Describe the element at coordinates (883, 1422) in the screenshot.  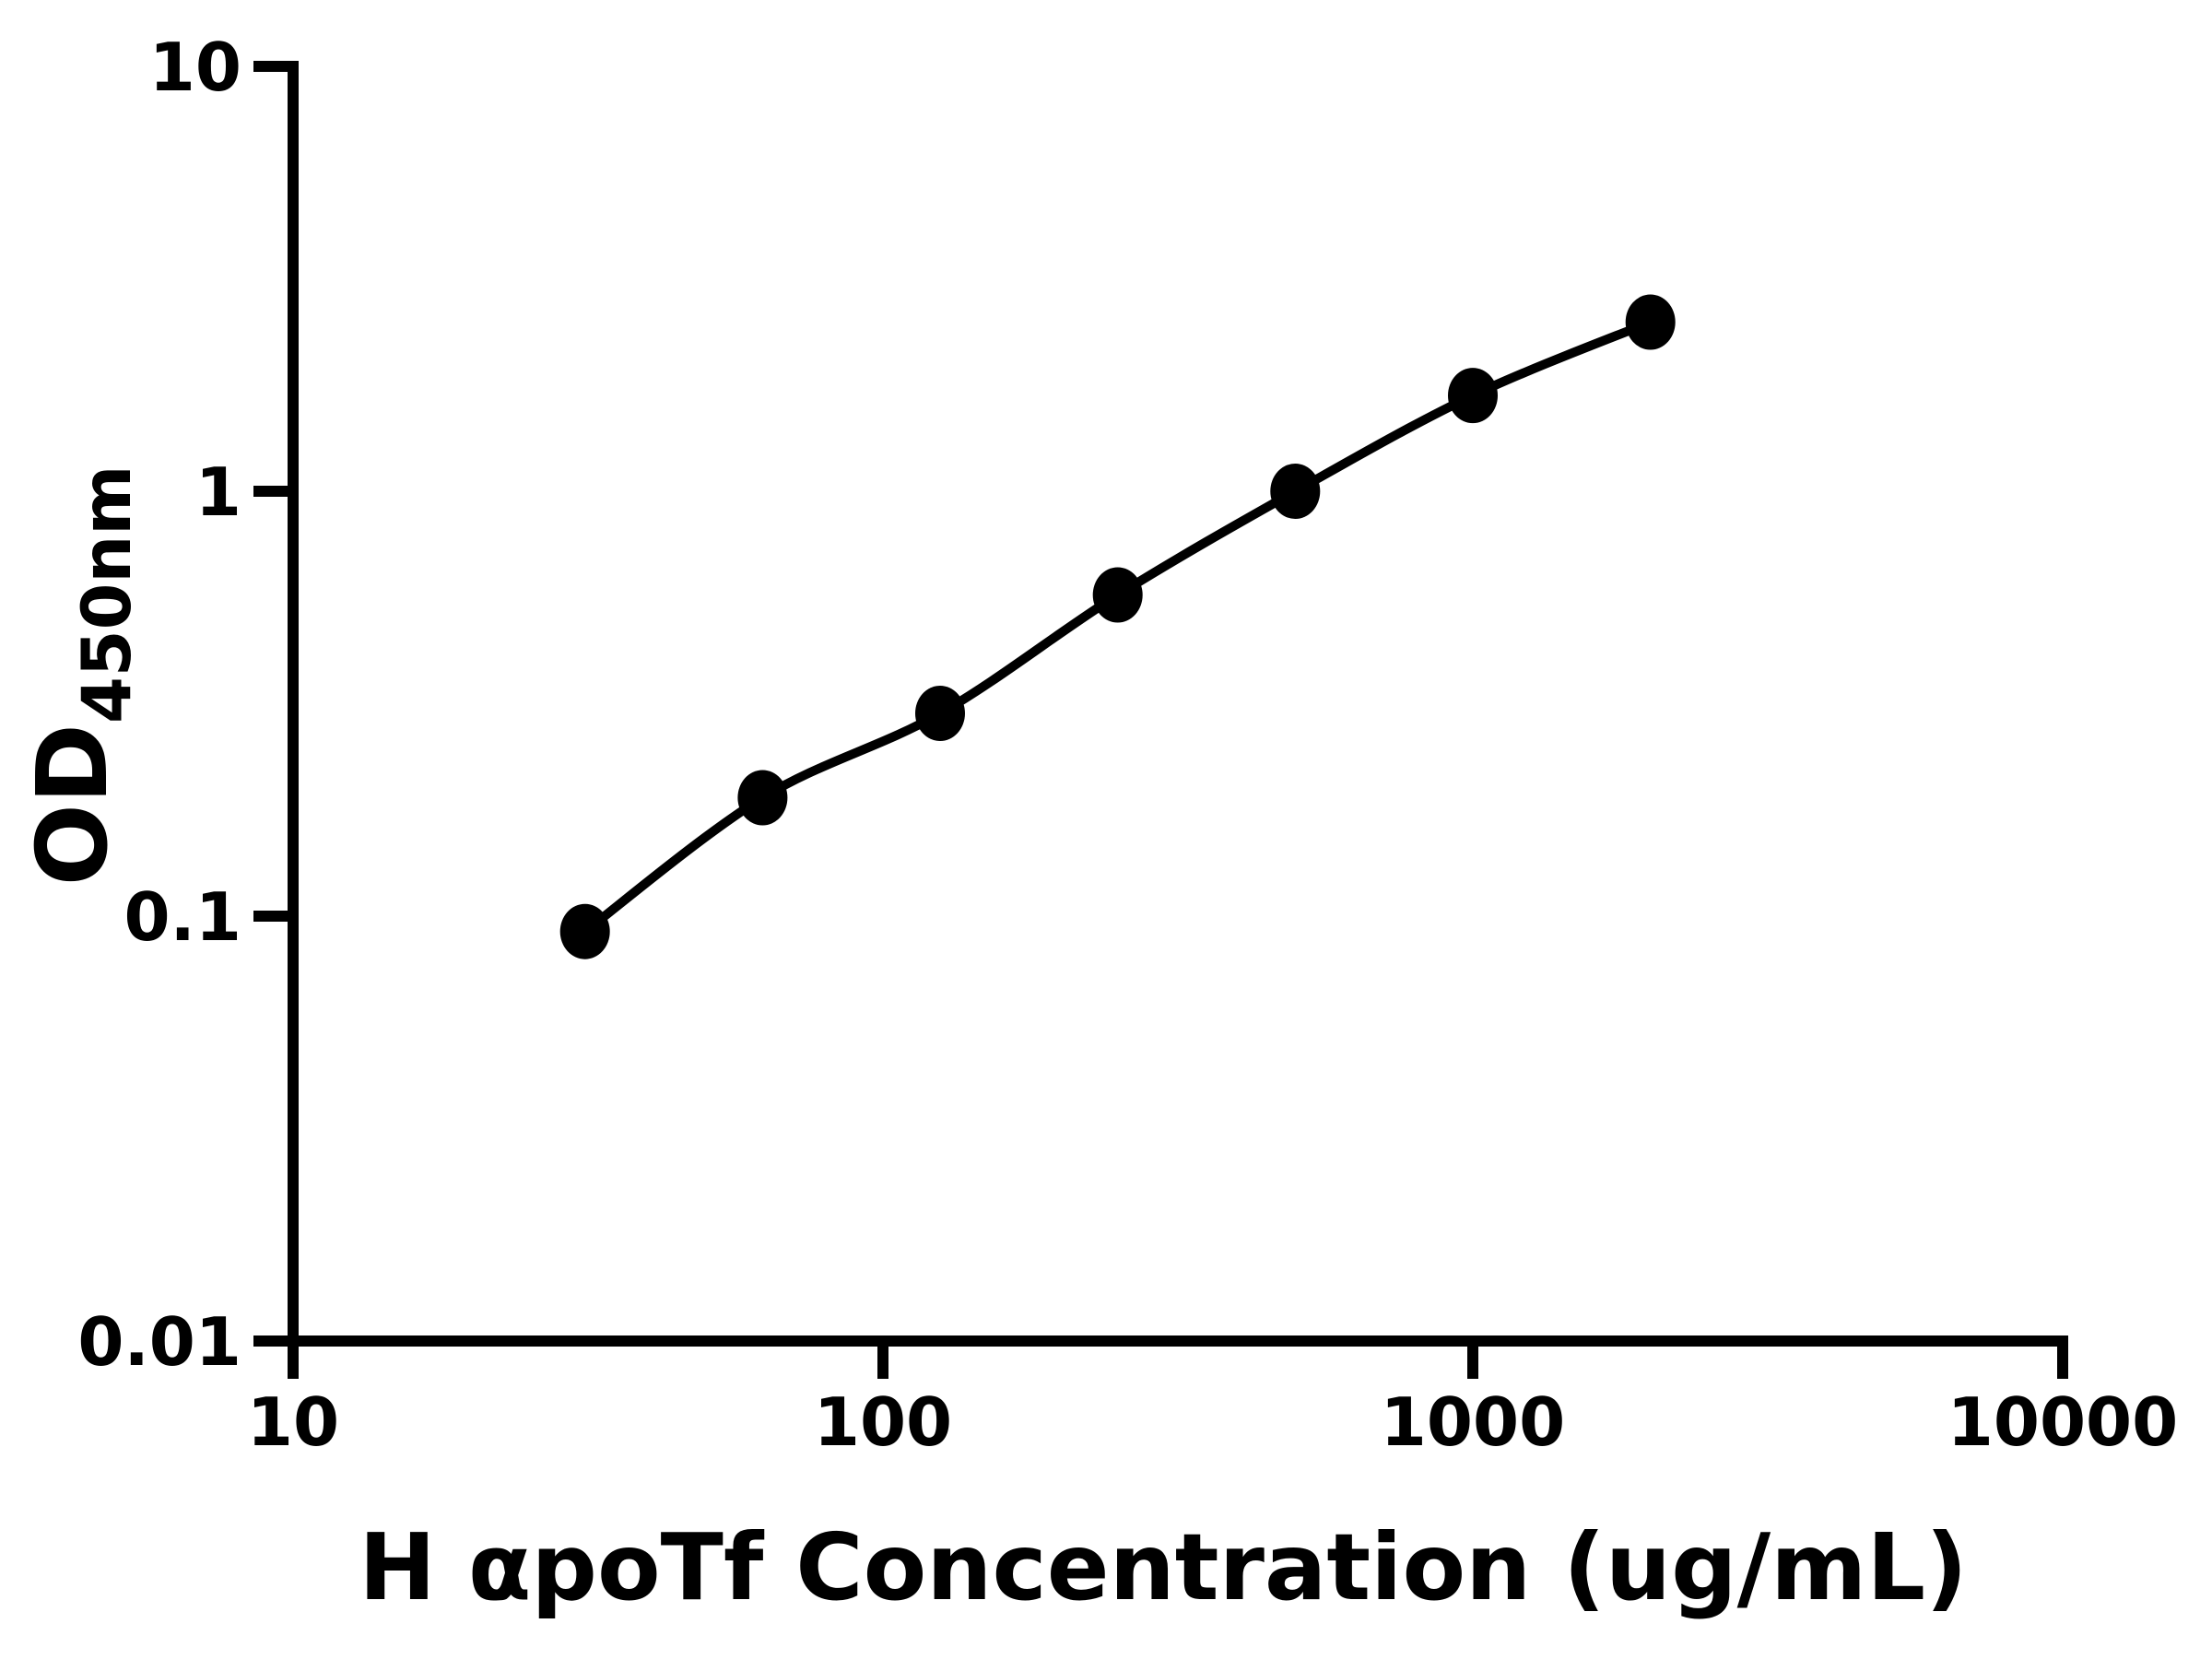
I see `x-tick-label: 100` at that location.